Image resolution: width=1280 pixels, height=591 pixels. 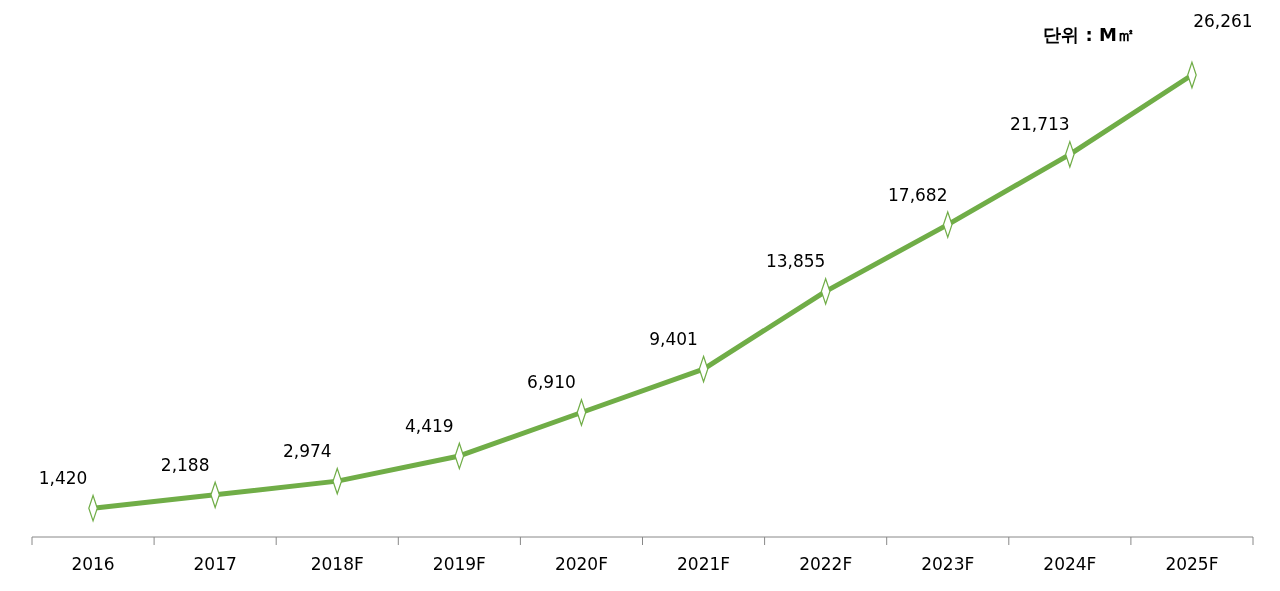 What do you see at coordinates (337, 564) in the screenshot?
I see `x-tick-label: 2018F` at bounding box center [337, 564].